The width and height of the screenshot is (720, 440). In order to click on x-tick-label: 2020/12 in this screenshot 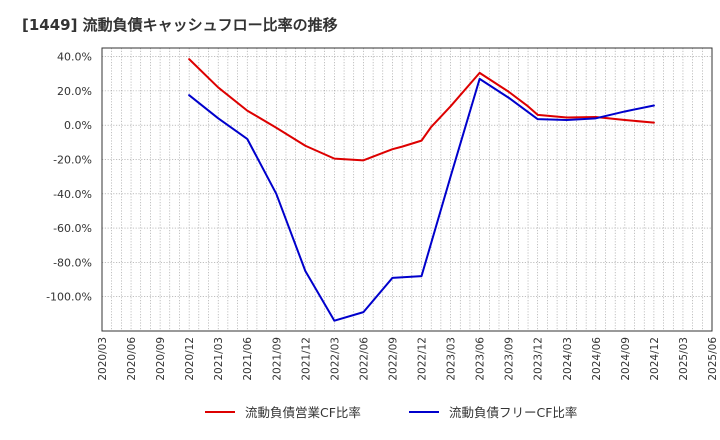, I will do `click(190, 359)`.